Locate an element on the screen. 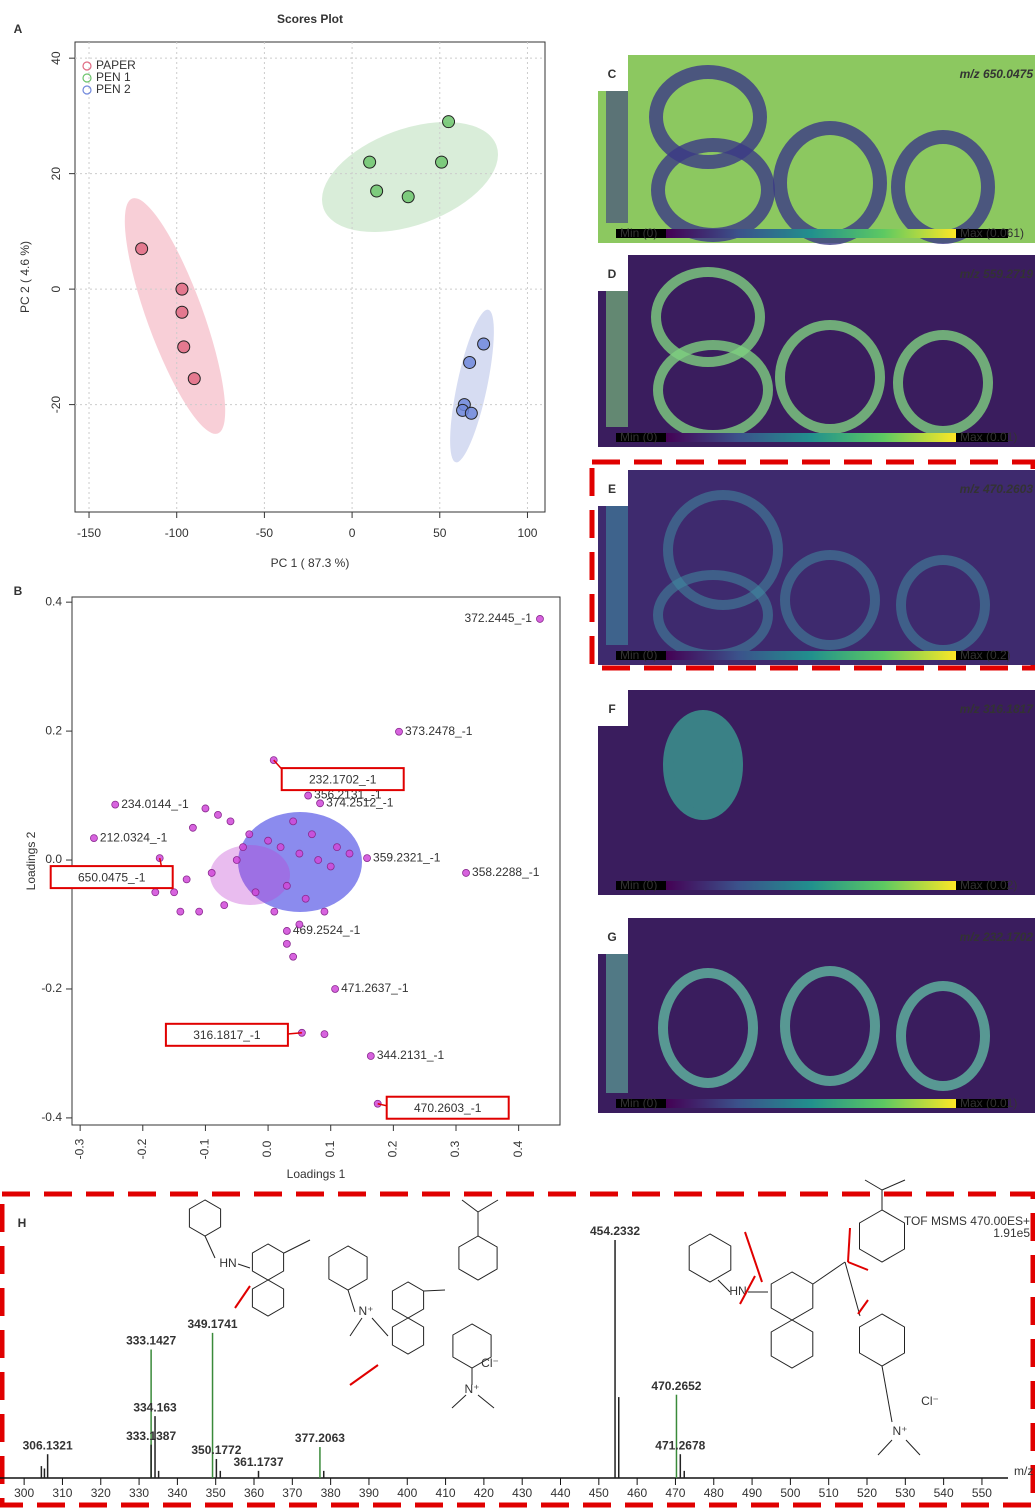  x-tick-label: 540 is located at coordinates (944, 1493).